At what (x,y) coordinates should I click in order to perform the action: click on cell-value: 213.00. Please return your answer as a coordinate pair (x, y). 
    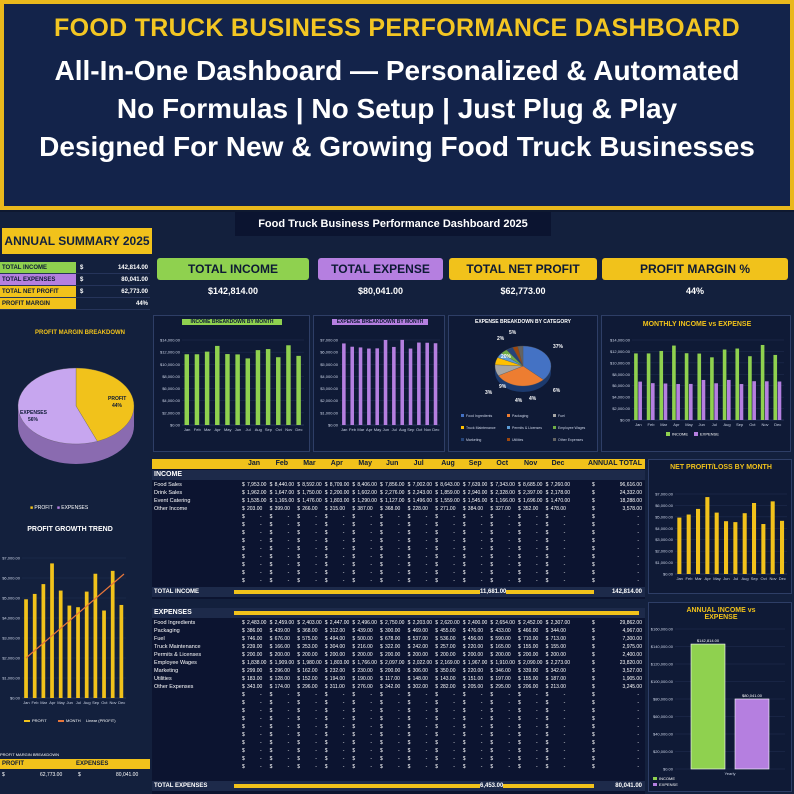
    Looking at the image, I should click on (558, 687).